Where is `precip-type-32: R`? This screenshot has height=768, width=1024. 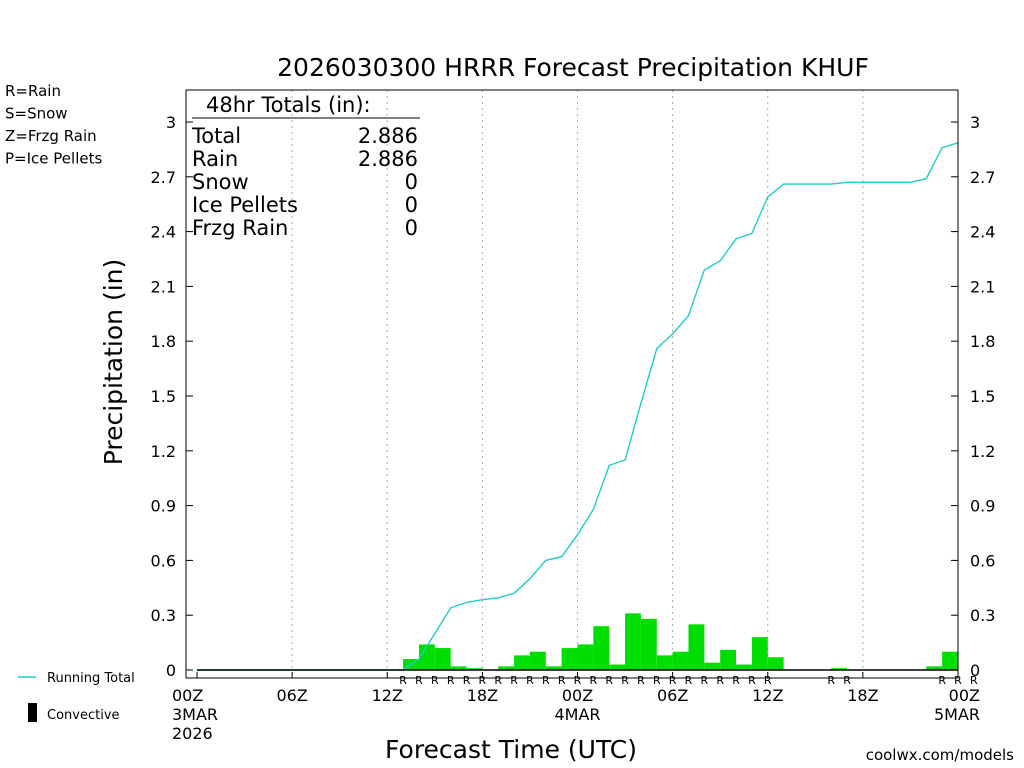
precip-type-32: R is located at coordinates (705, 680).